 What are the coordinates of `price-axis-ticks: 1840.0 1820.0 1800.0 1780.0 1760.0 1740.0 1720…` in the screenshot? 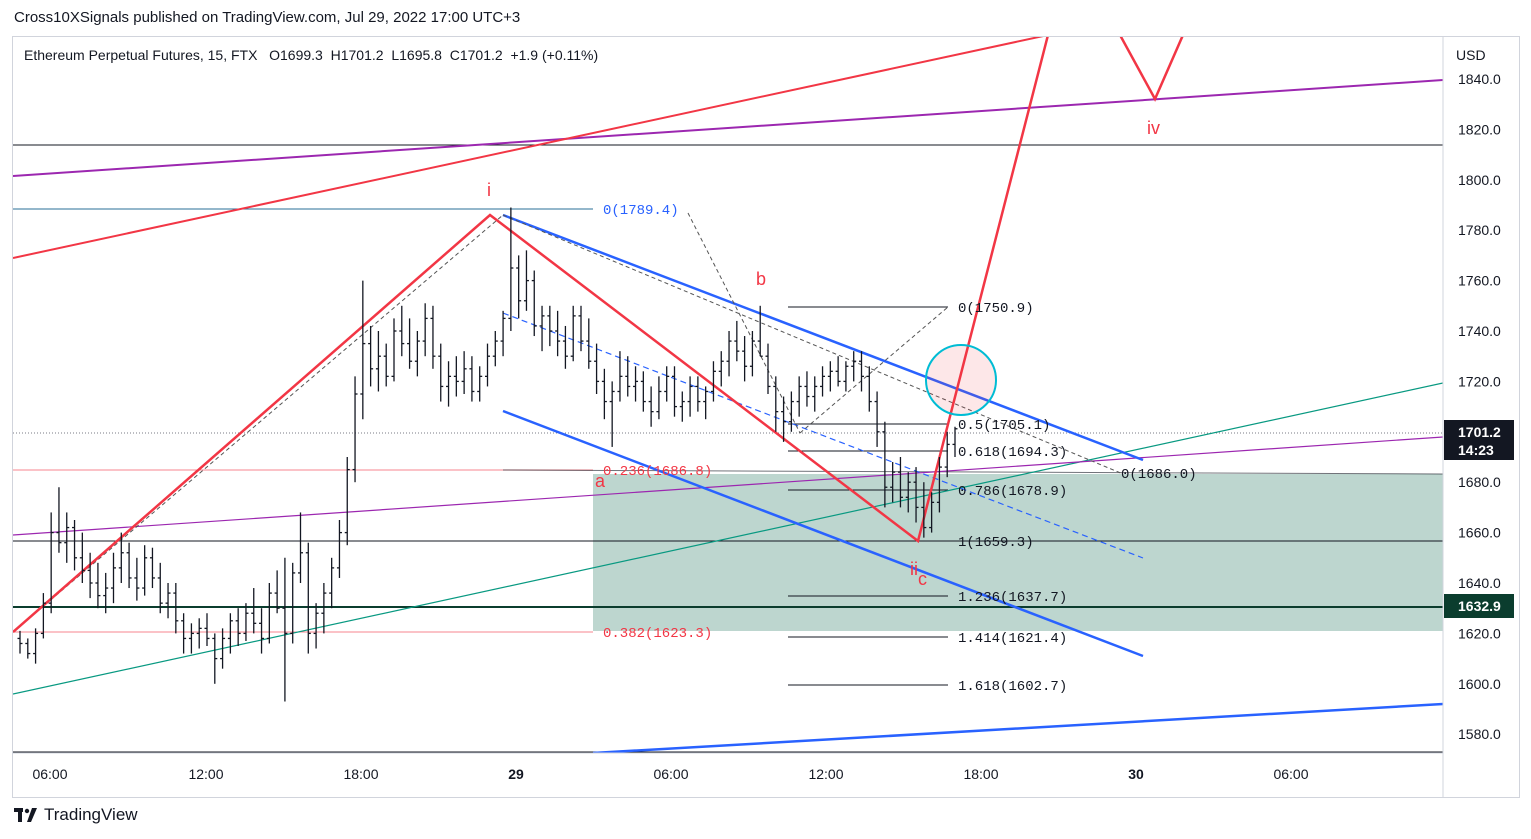 It's located at (1479, 406).